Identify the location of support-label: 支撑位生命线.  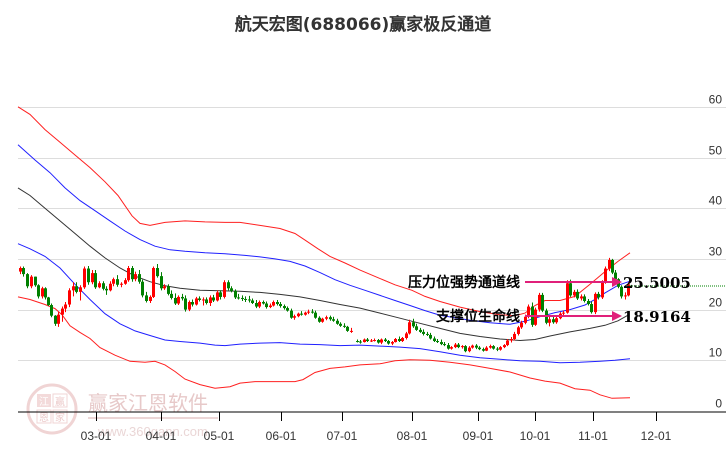
(477, 316).